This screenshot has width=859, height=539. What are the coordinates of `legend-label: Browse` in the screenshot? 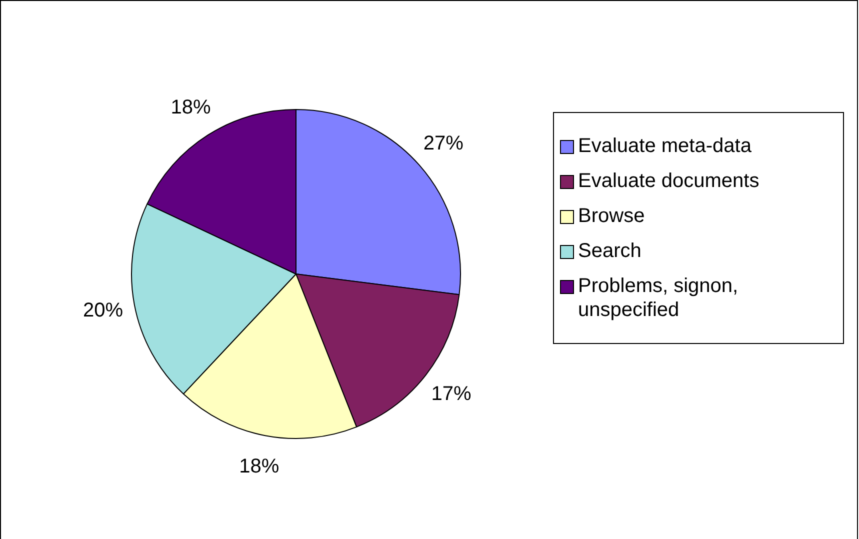 It's located at (611, 216).